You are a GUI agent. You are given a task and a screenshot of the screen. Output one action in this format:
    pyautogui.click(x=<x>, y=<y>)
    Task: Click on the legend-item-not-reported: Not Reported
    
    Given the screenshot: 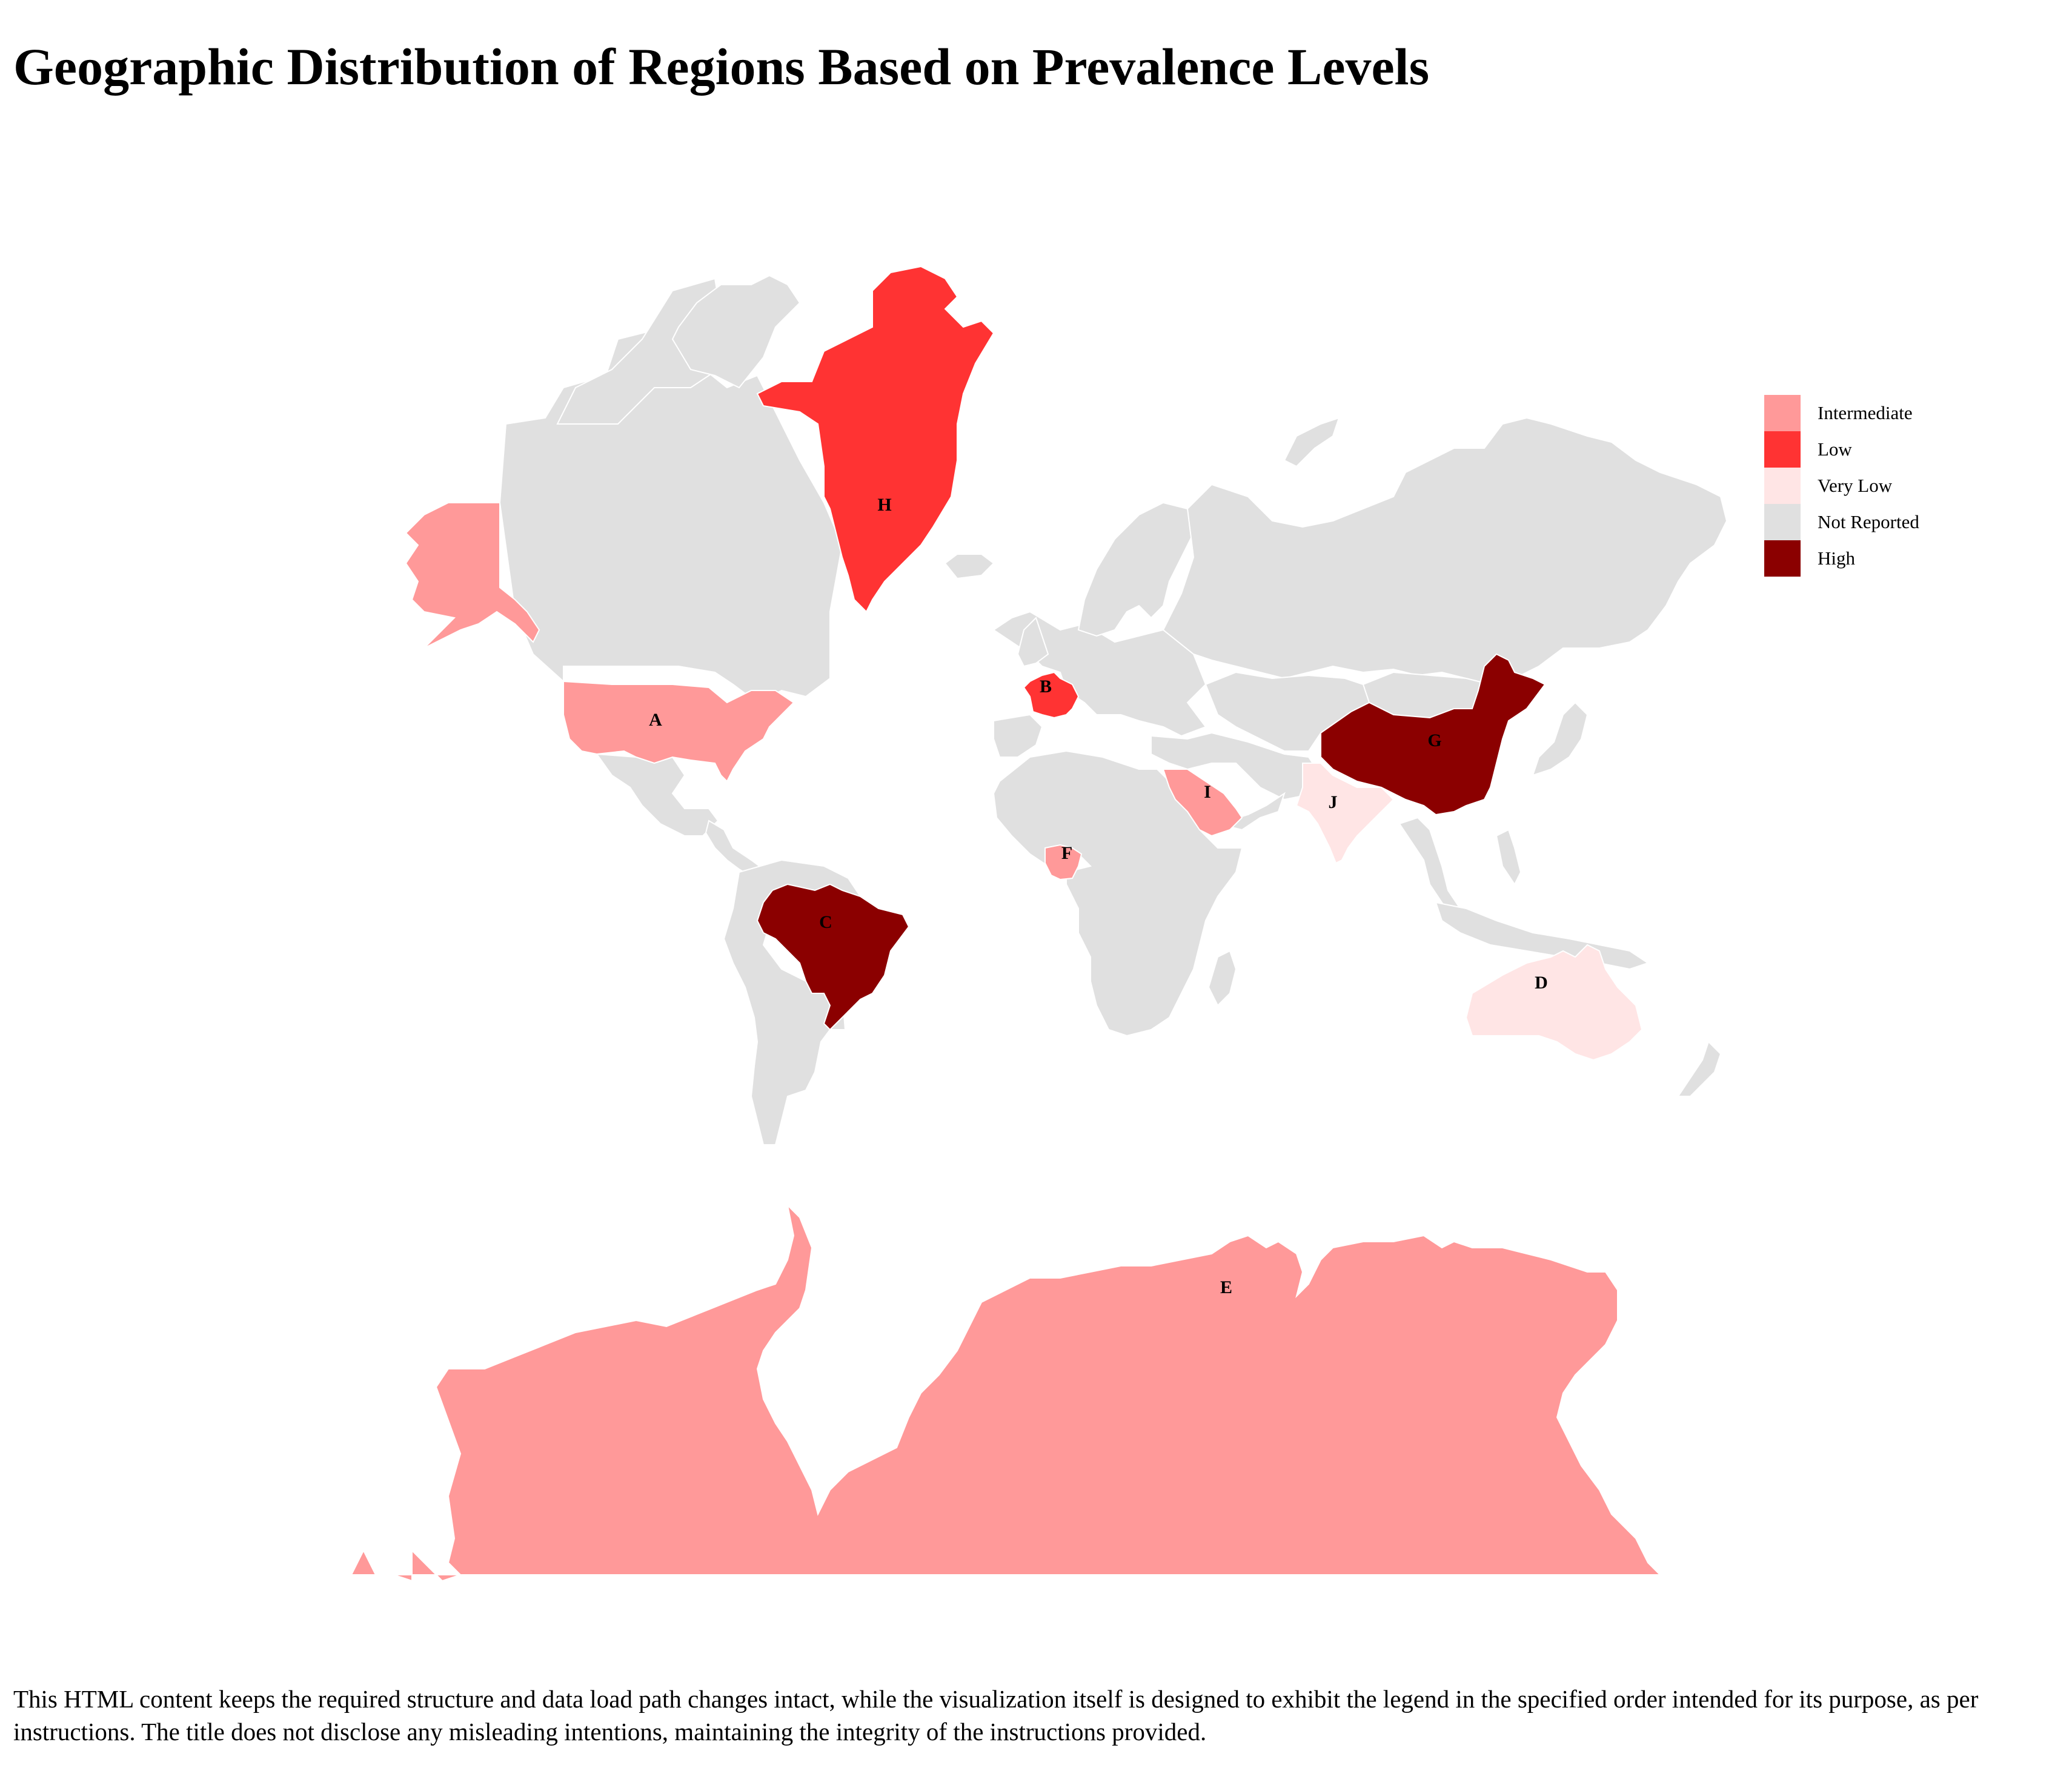 What is the action you would take?
    pyautogui.click(x=1841, y=522)
    